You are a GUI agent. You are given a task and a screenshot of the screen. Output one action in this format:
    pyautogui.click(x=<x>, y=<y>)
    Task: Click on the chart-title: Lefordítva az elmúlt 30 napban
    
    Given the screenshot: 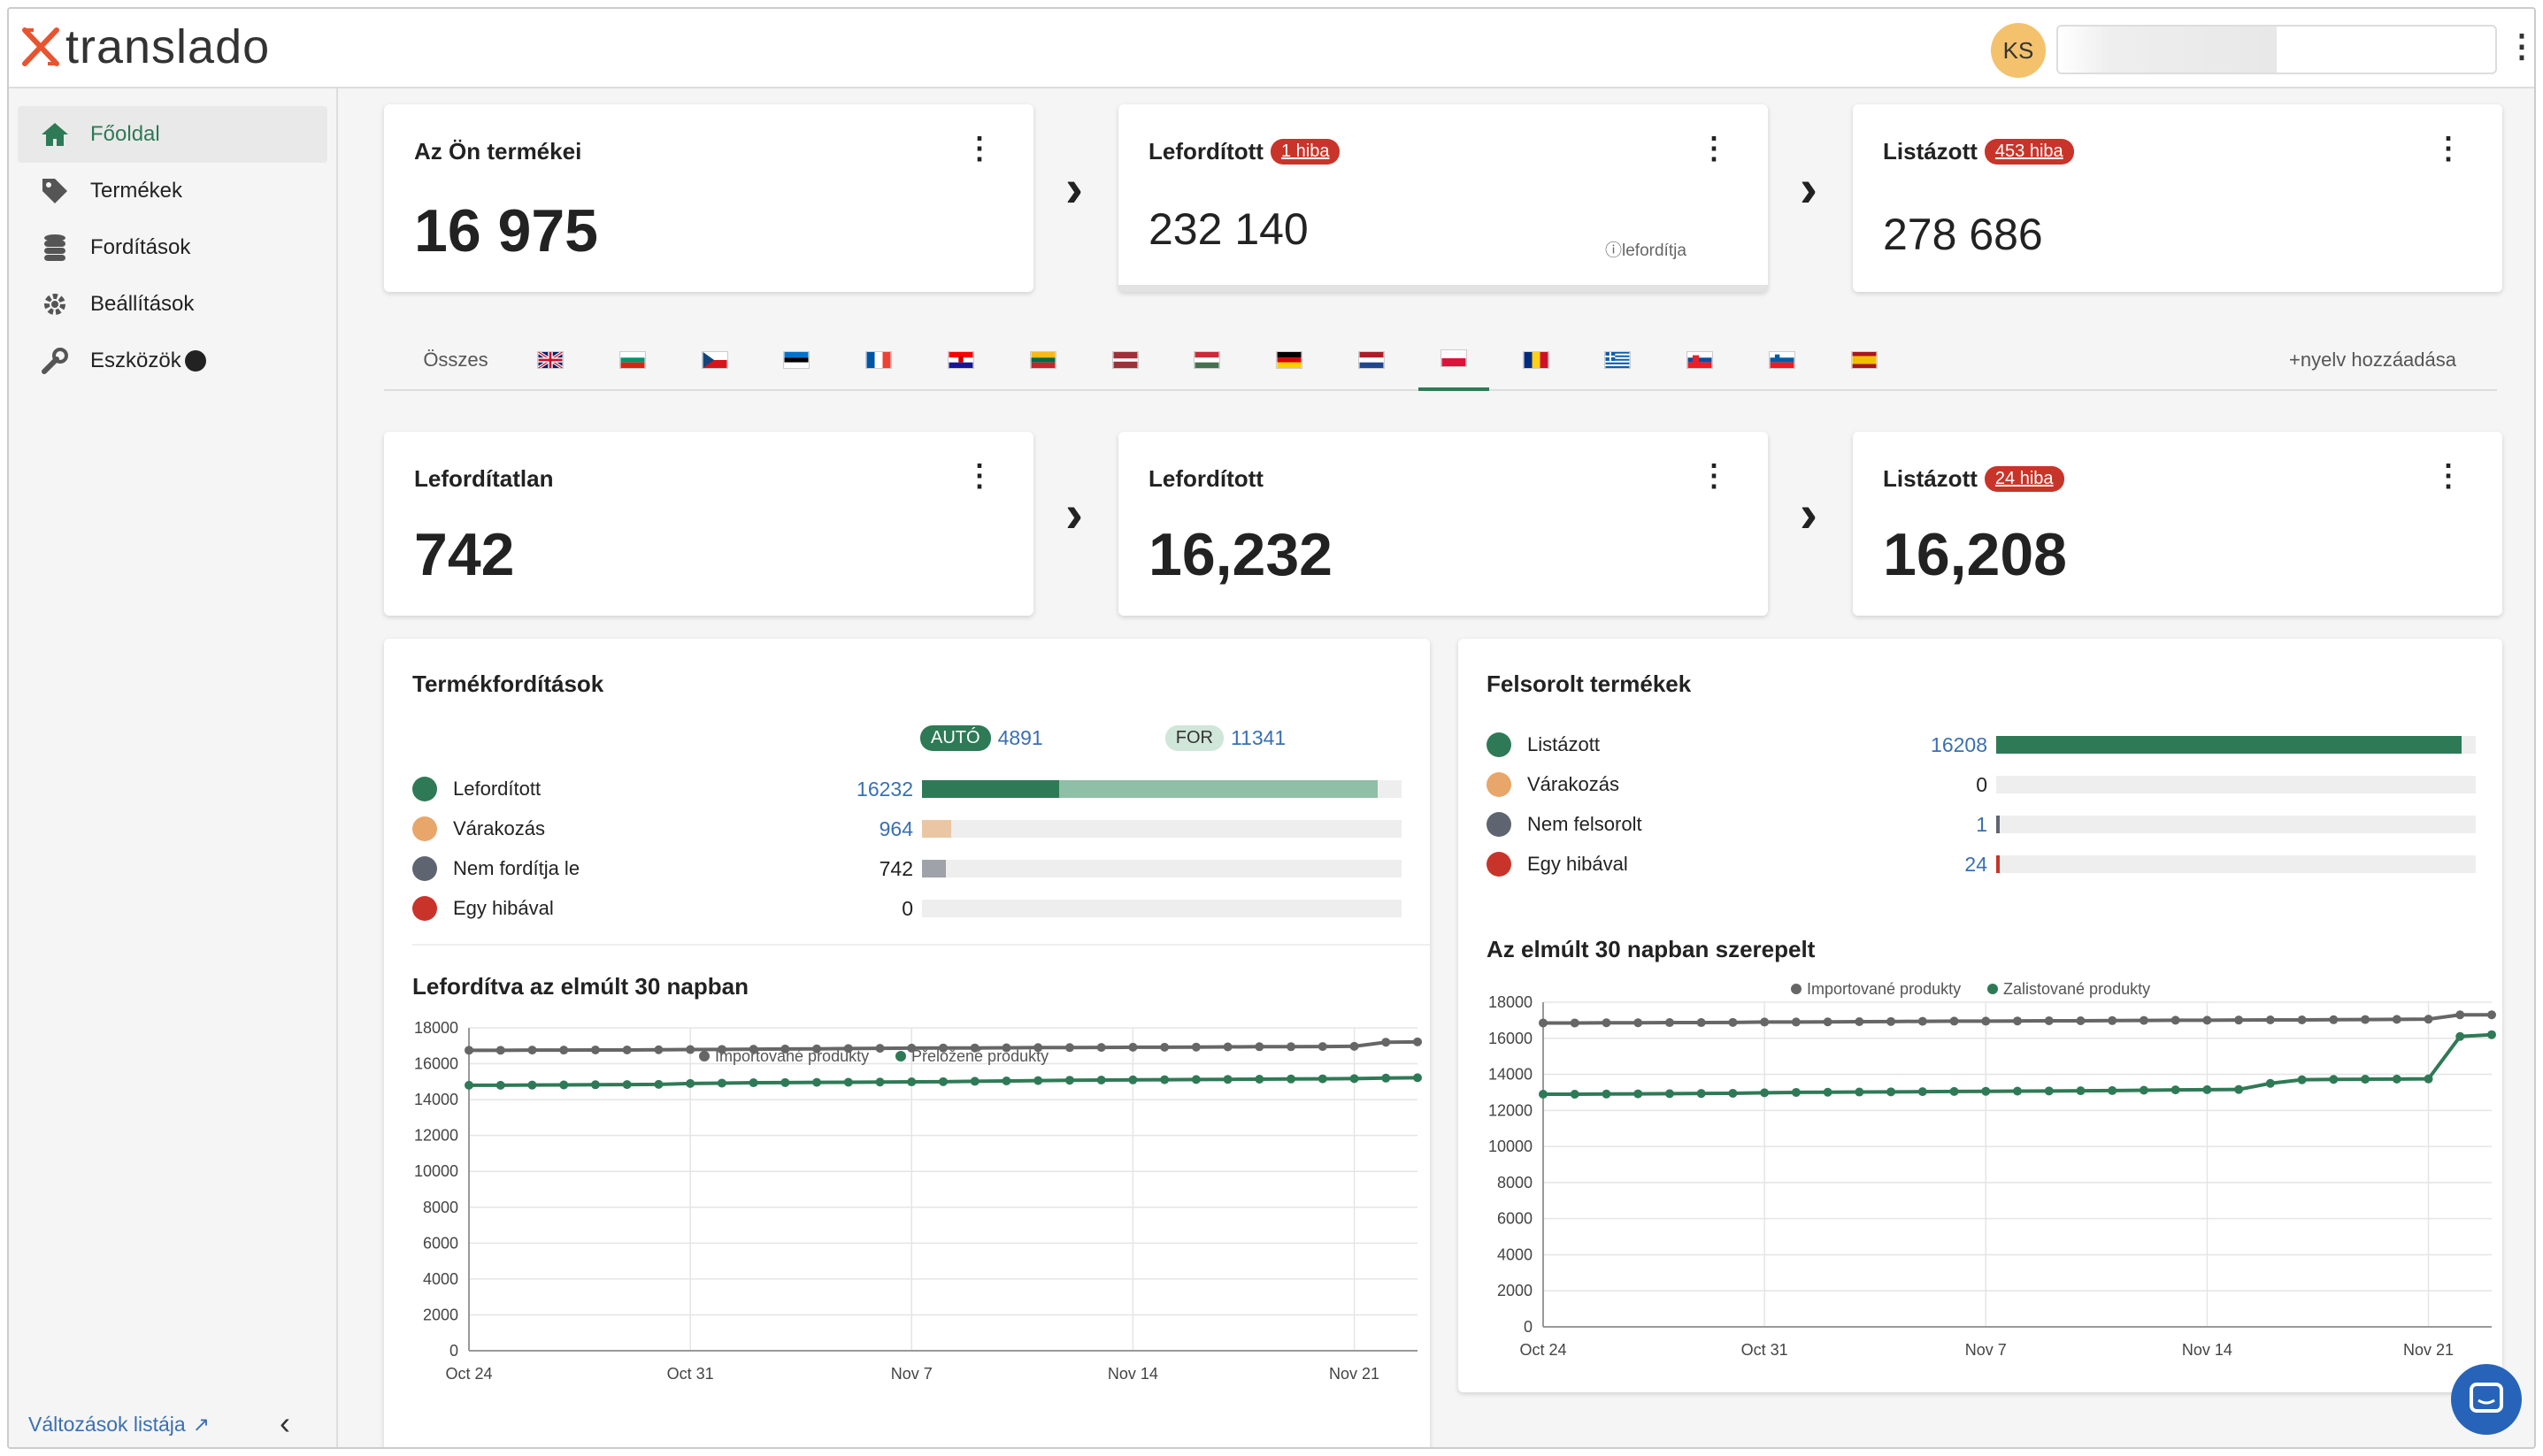 What is the action you would take?
    pyautogui.click(x=580, y=986)
    